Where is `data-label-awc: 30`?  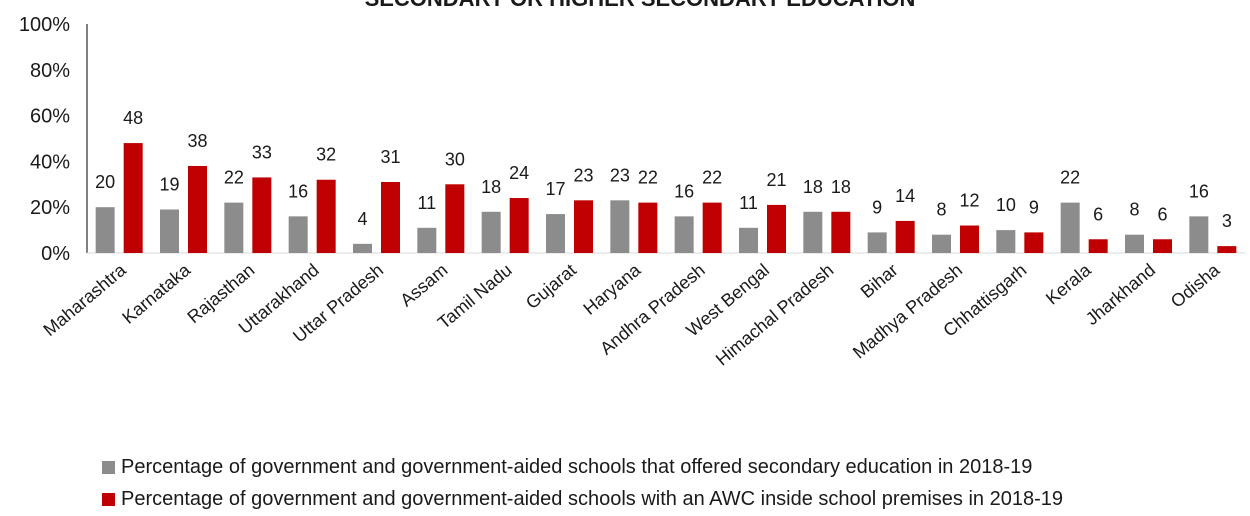 data-label-awc: 30 is located at coordinates (455, 159).